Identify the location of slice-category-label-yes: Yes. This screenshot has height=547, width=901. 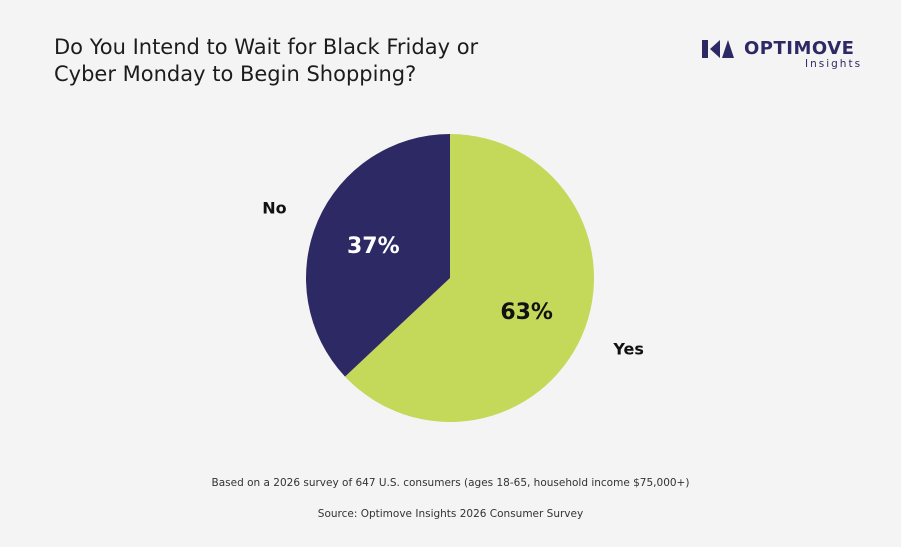
(628, 349).